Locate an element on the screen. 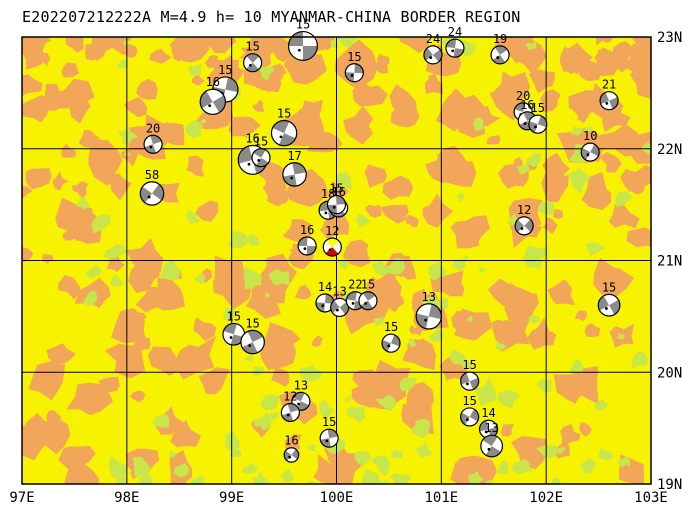  lon-tick-label: 101E is located at coordinates (441, 498).